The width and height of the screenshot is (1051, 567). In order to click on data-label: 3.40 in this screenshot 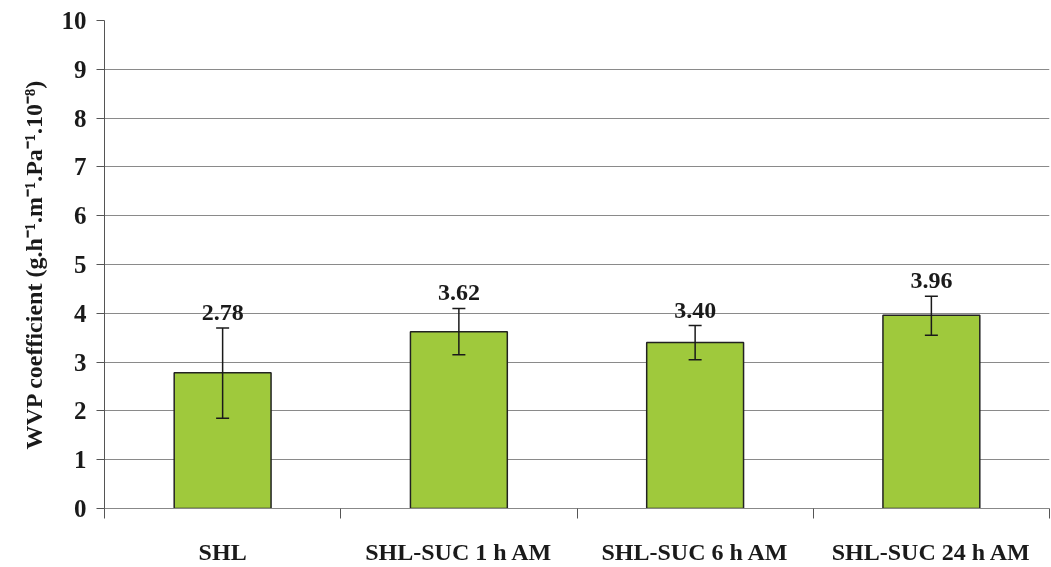, I will do `click(695, 309)`.